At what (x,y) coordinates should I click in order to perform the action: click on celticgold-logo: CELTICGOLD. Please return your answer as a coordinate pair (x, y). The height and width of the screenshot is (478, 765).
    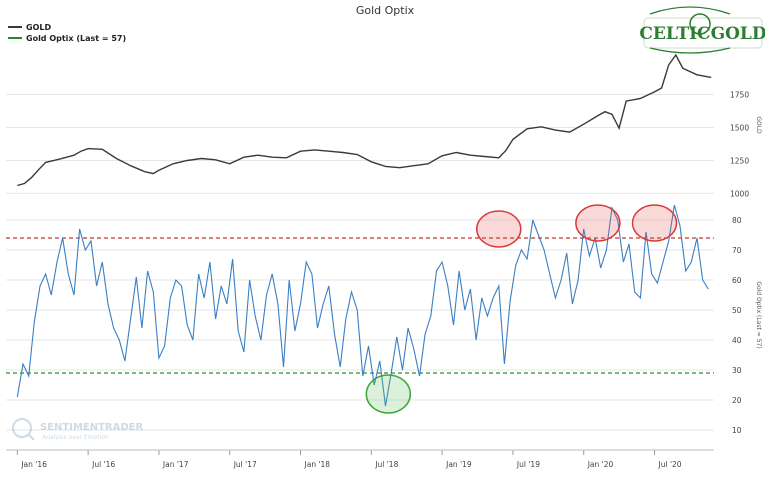
    Looking at the image, I should click on (702, 30).